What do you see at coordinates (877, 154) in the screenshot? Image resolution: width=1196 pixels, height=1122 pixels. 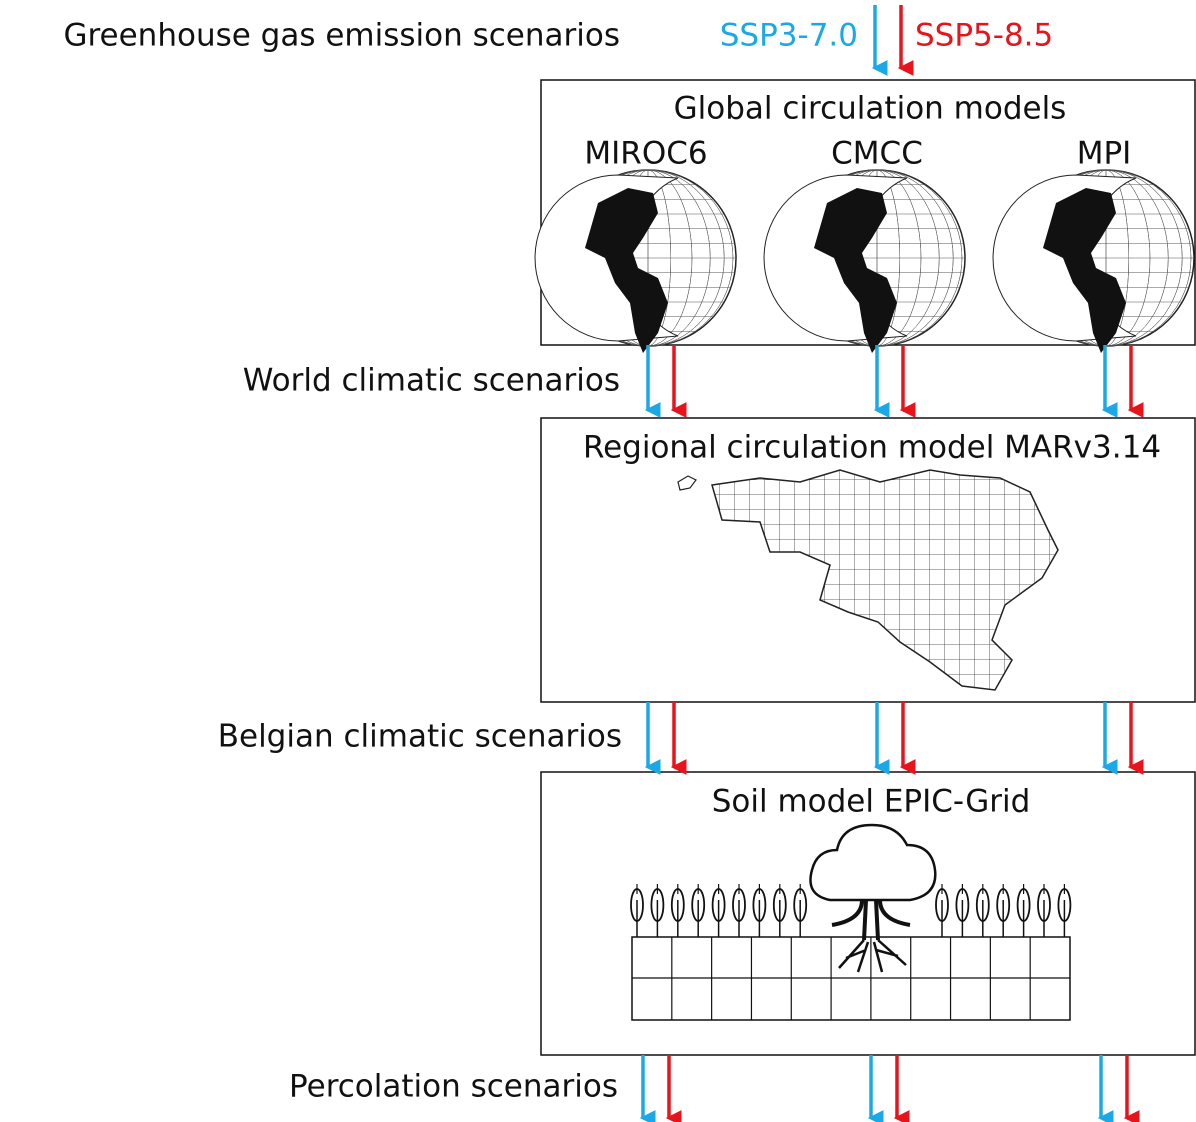 I see `model-label: CMCC` at bounding box center [877, 154].